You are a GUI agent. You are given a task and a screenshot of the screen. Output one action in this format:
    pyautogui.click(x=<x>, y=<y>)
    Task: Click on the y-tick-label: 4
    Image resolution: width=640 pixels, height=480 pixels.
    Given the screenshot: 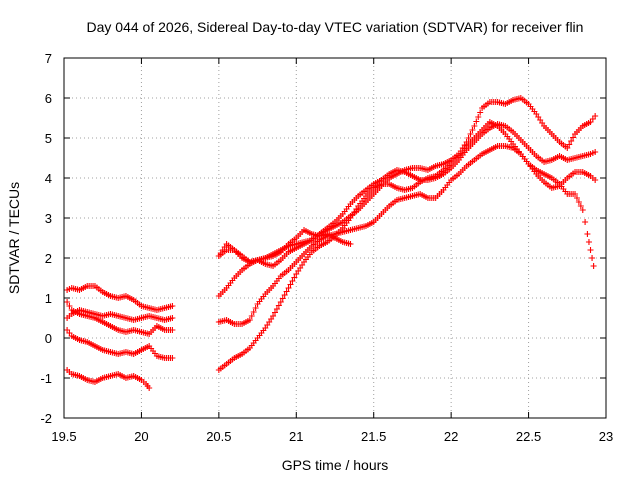 What is the action you would take?
    pyautogui.click(x=48, y=178)
    